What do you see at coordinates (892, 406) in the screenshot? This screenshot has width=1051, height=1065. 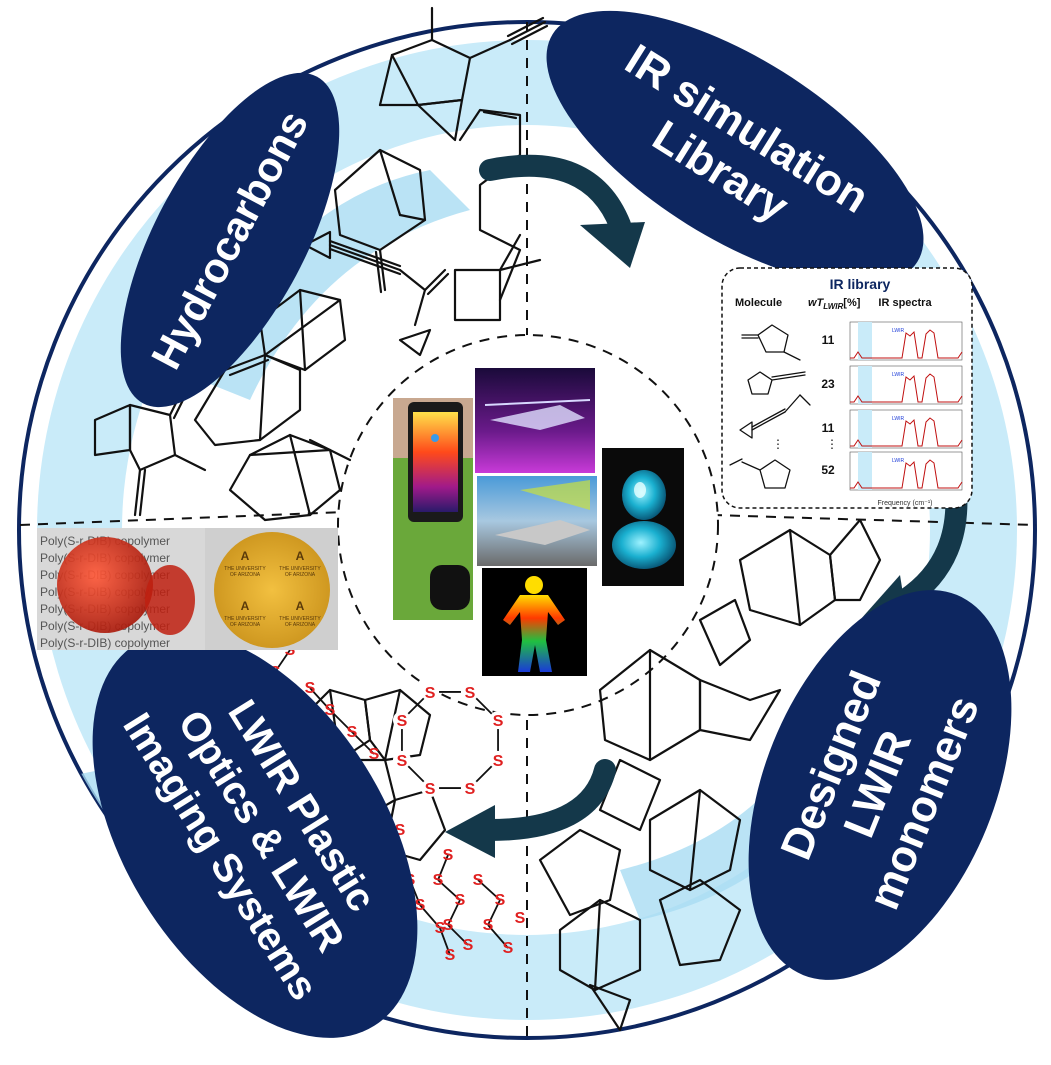 I see `ir-rows: 11 LWIR 23 LWIR 11 LWIR 52 LWIR` at bounding box center [892, 406].